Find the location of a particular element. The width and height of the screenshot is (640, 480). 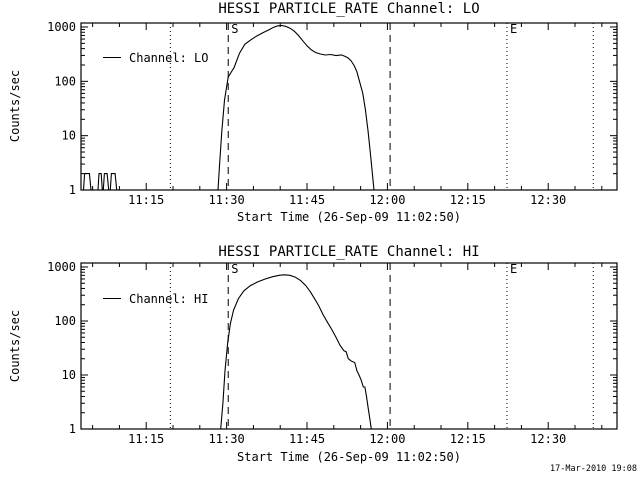

legend-lo: Channel: LO is located at coordinates (155, 57).